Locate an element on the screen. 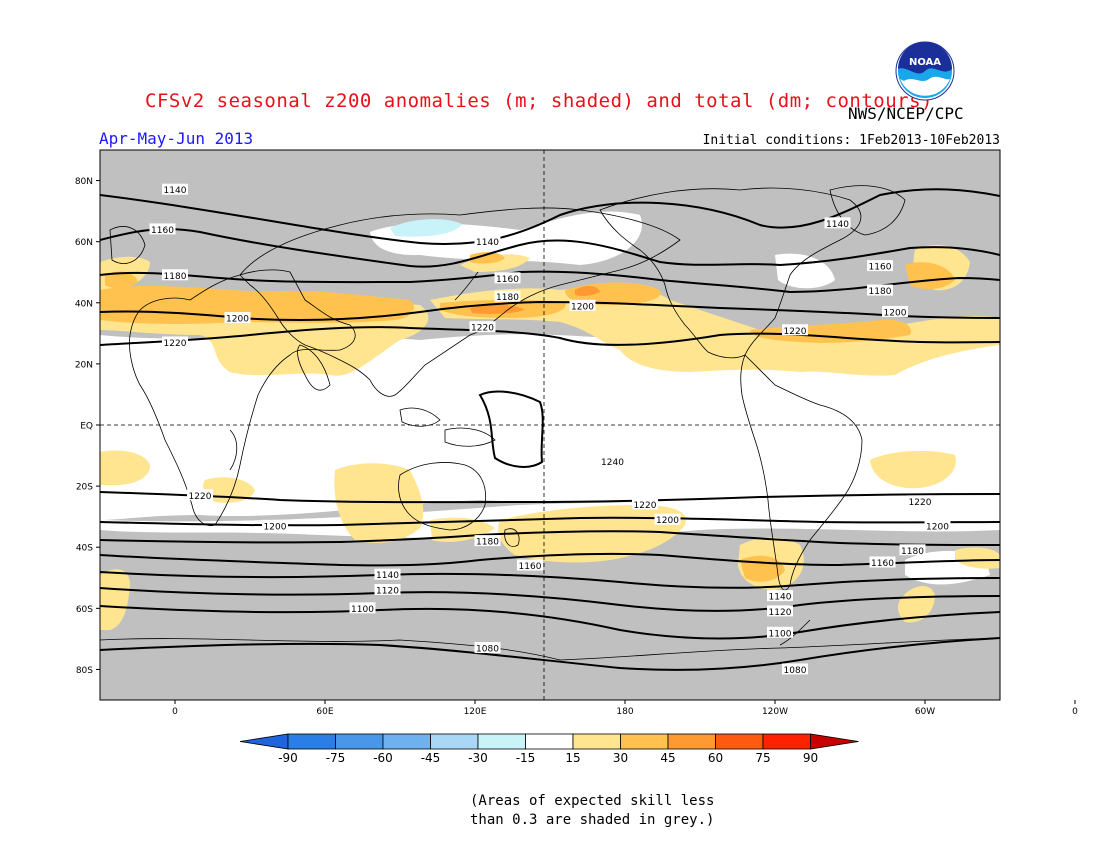  svg-text: 1080 is located at coordinates (487, 650).